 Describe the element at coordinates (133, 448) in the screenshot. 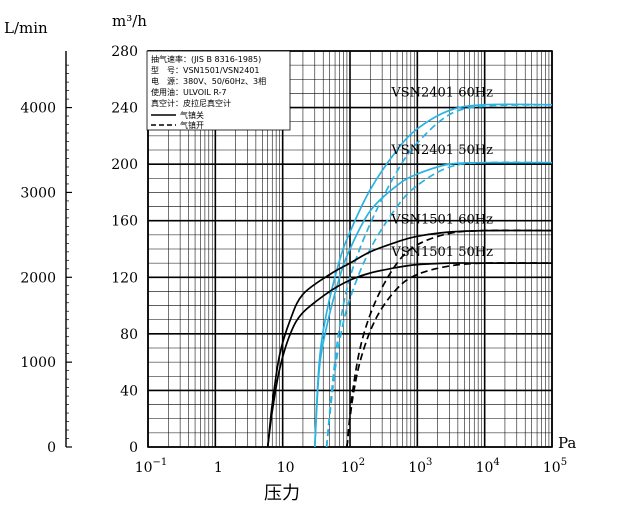

I see `y-tick-label: 0` at that location.